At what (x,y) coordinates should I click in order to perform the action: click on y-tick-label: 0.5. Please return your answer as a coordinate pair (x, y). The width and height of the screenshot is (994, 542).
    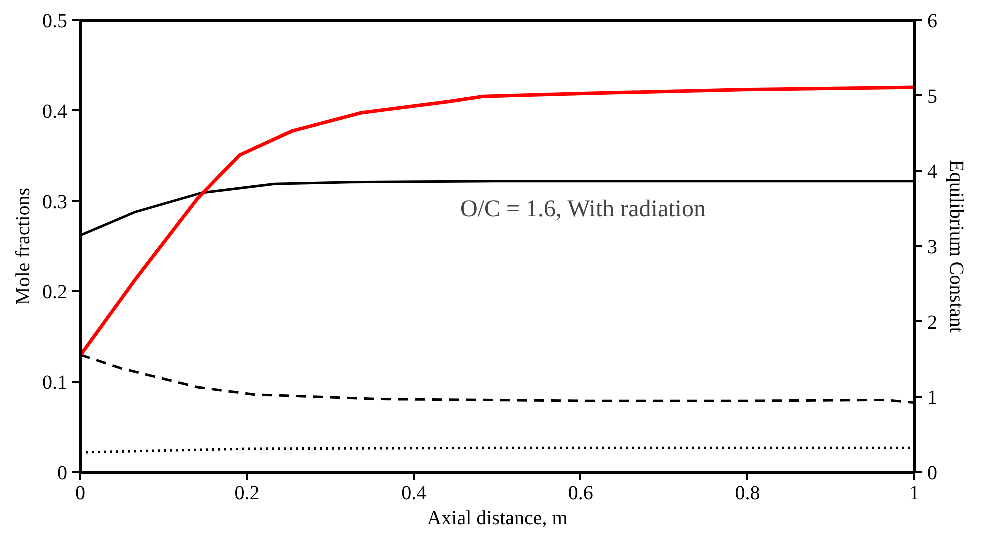
    Looking at the image, I should click on (55, 21).